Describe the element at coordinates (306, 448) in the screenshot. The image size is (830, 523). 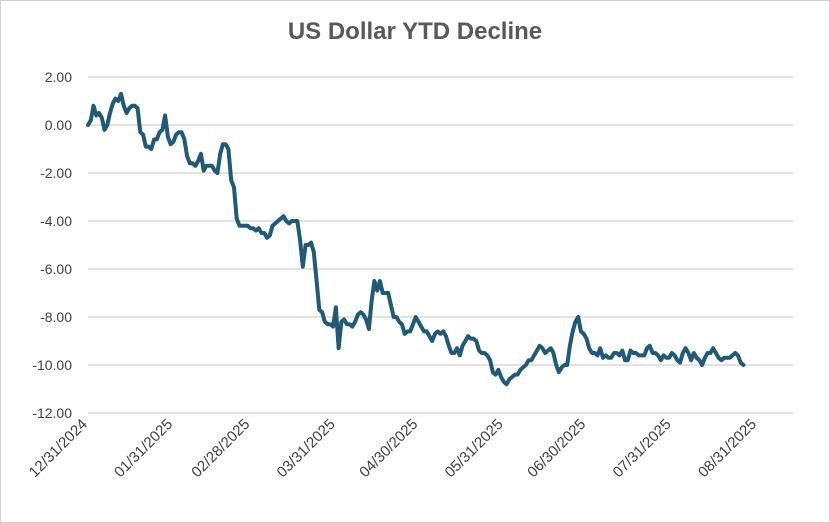
I see `x-tick-label: 03/31/2025` at that location.